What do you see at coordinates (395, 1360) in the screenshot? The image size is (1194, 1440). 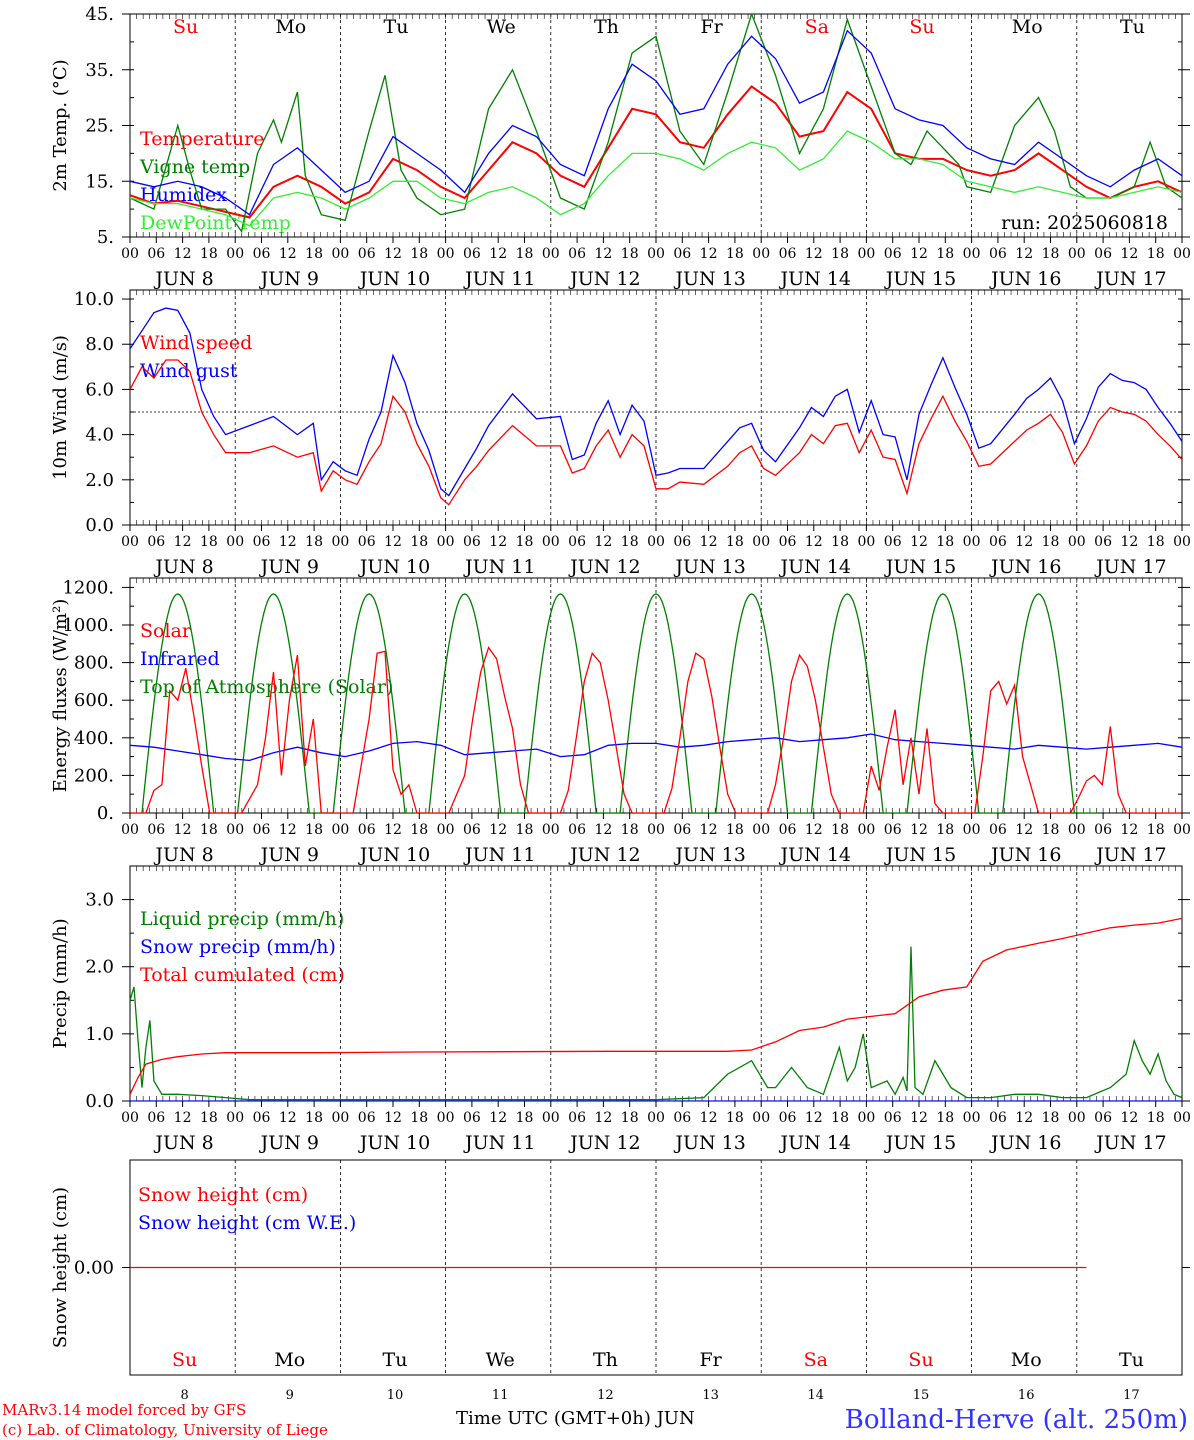 I see `day-abbr-label: Tu` at bounding box center [395, 1360].